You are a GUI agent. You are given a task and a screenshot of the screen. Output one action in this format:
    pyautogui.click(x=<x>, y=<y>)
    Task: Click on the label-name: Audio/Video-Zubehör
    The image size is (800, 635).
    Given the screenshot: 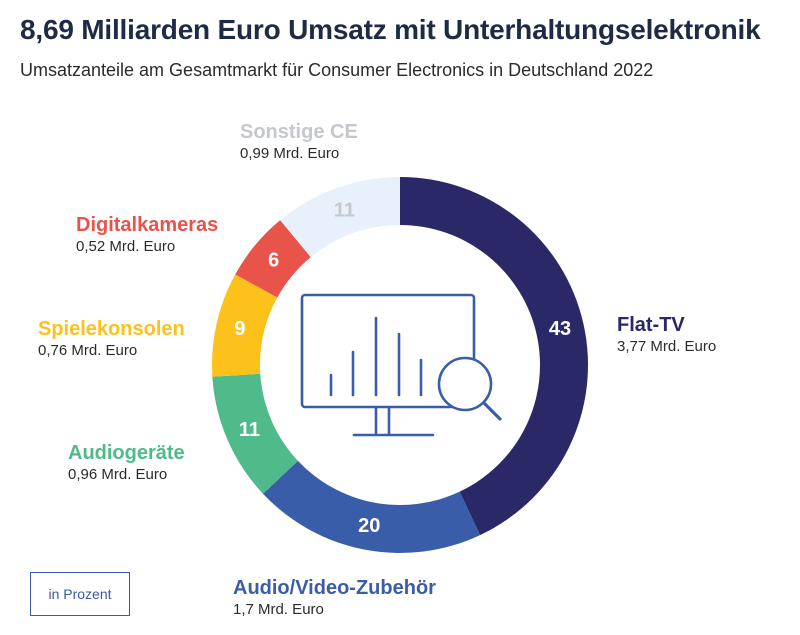 What is the action you would take?
    pyautogui.click(x=334, y=588)
    